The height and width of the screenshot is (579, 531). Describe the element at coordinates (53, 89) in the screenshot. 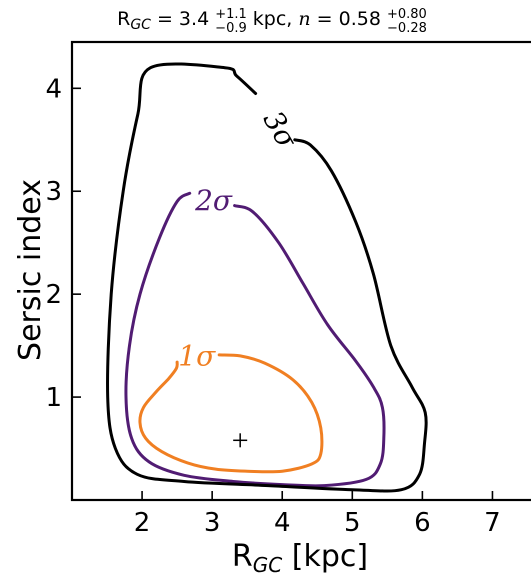

I see `y-tick-label: 4` at that location.